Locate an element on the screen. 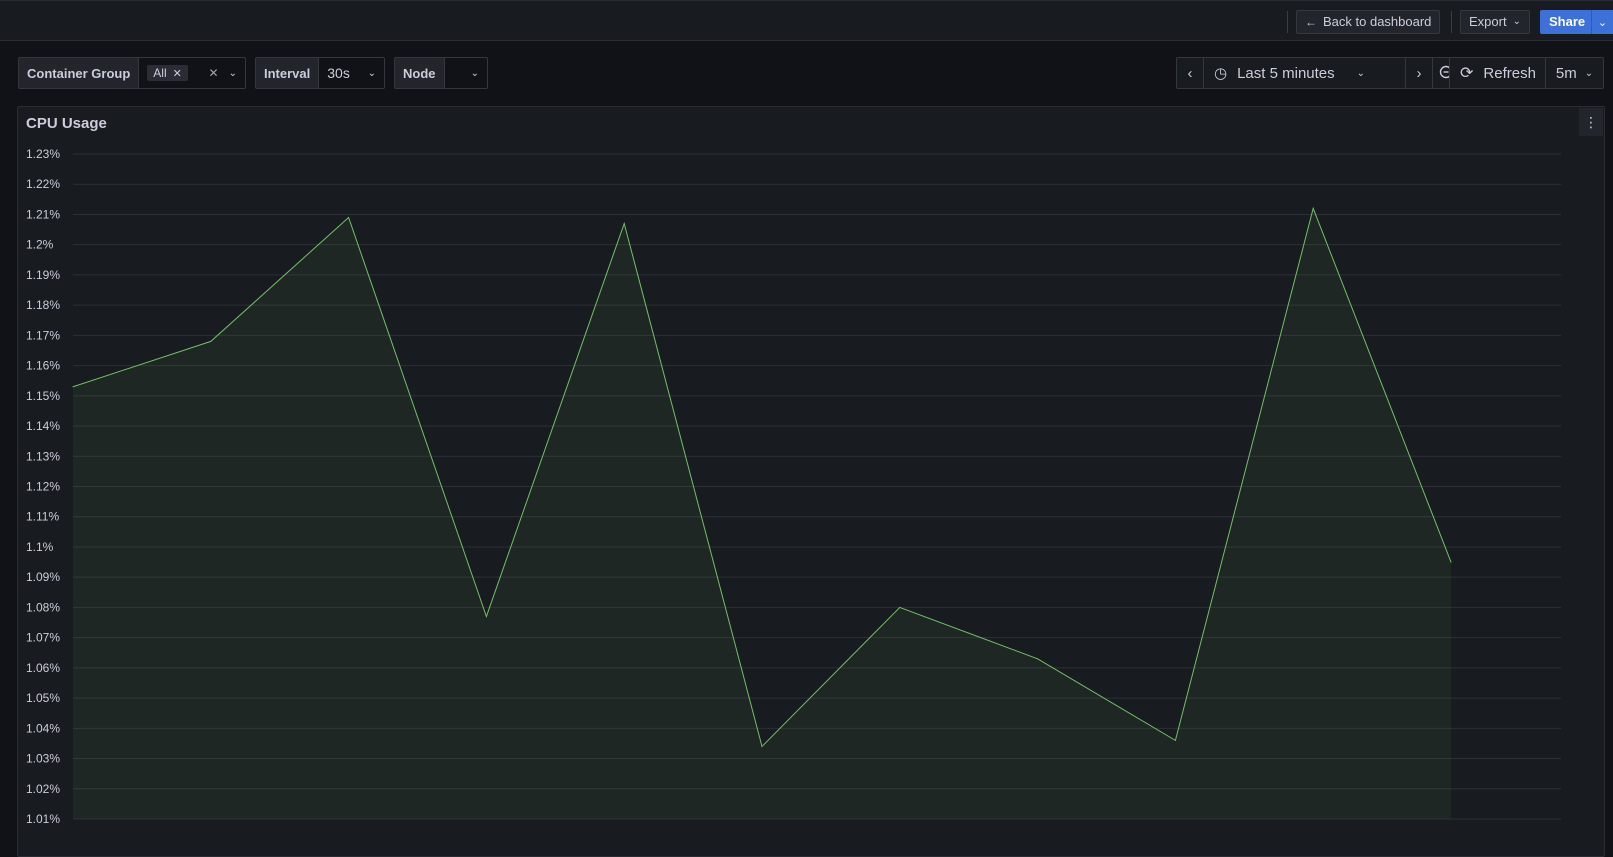 The image size is (1613, 857). panel-menu-button: ⋮ is located at coordinates (1591, 122).